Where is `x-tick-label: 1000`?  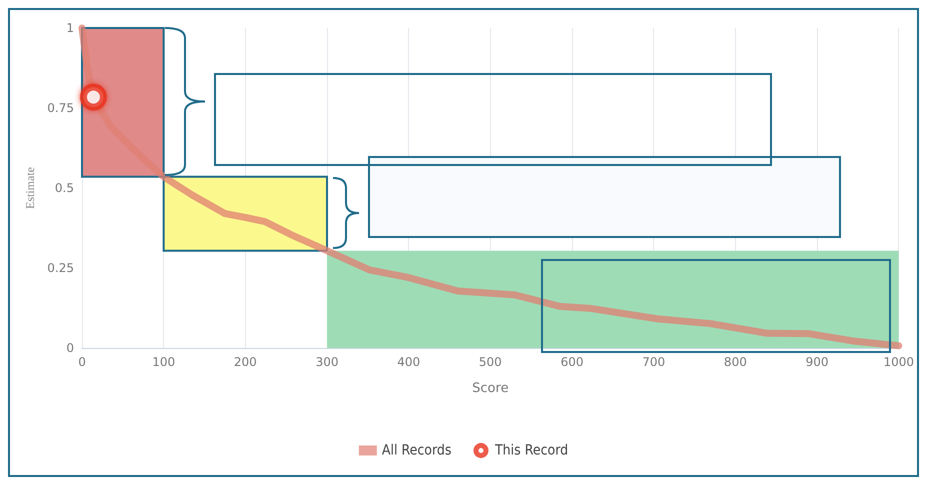
x-tick-label: 1000 is located at coordinates (898, 362).